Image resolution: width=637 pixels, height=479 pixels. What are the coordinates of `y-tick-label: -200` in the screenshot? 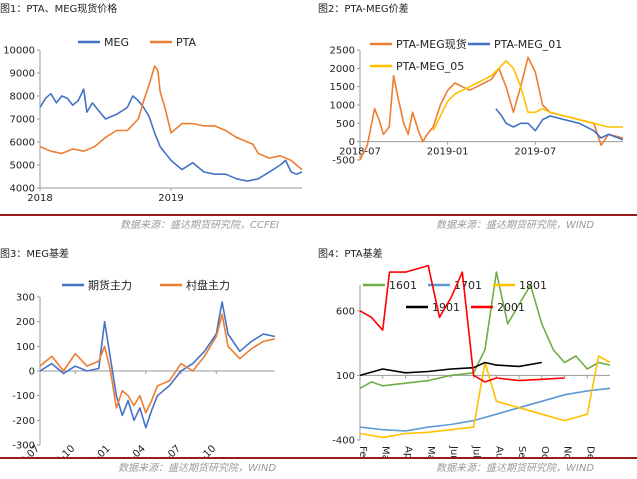 It's located at (23, 421).